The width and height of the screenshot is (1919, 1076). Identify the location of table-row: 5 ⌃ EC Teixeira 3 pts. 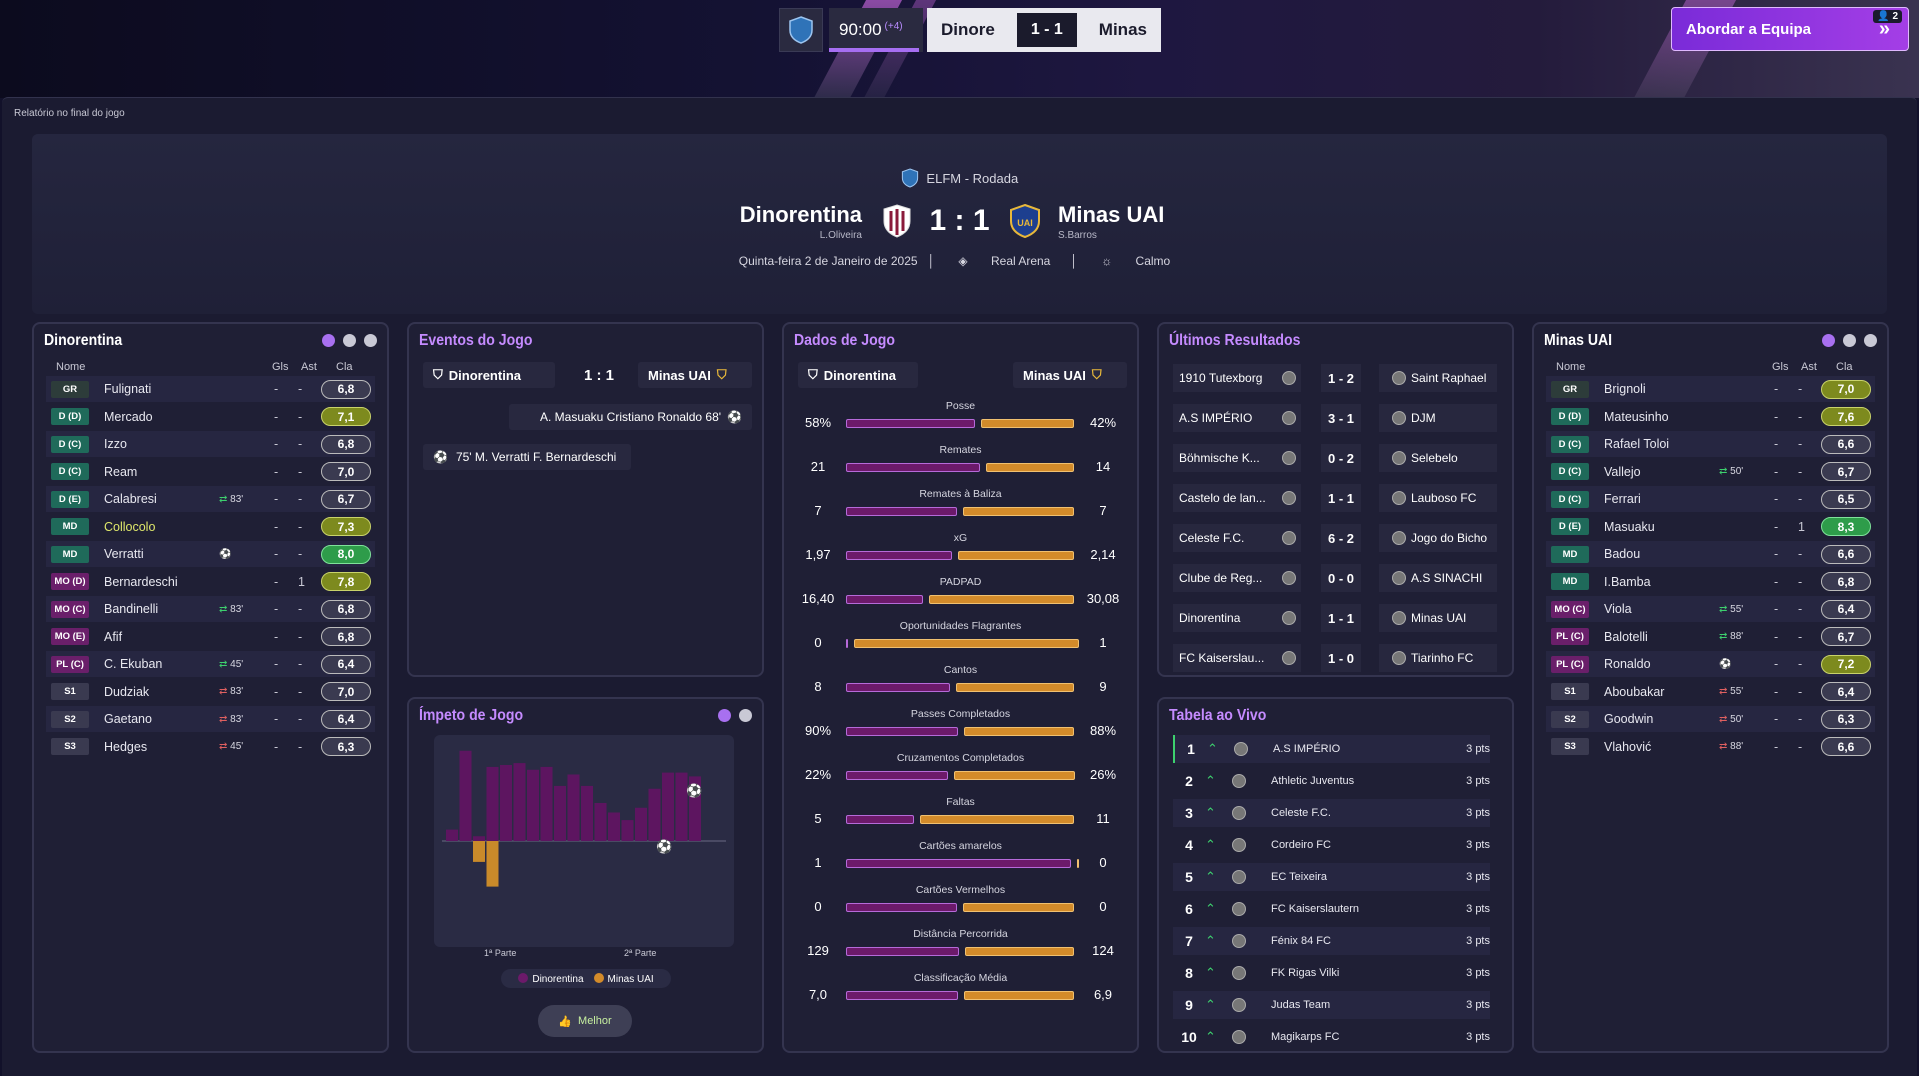
(1331, 877).